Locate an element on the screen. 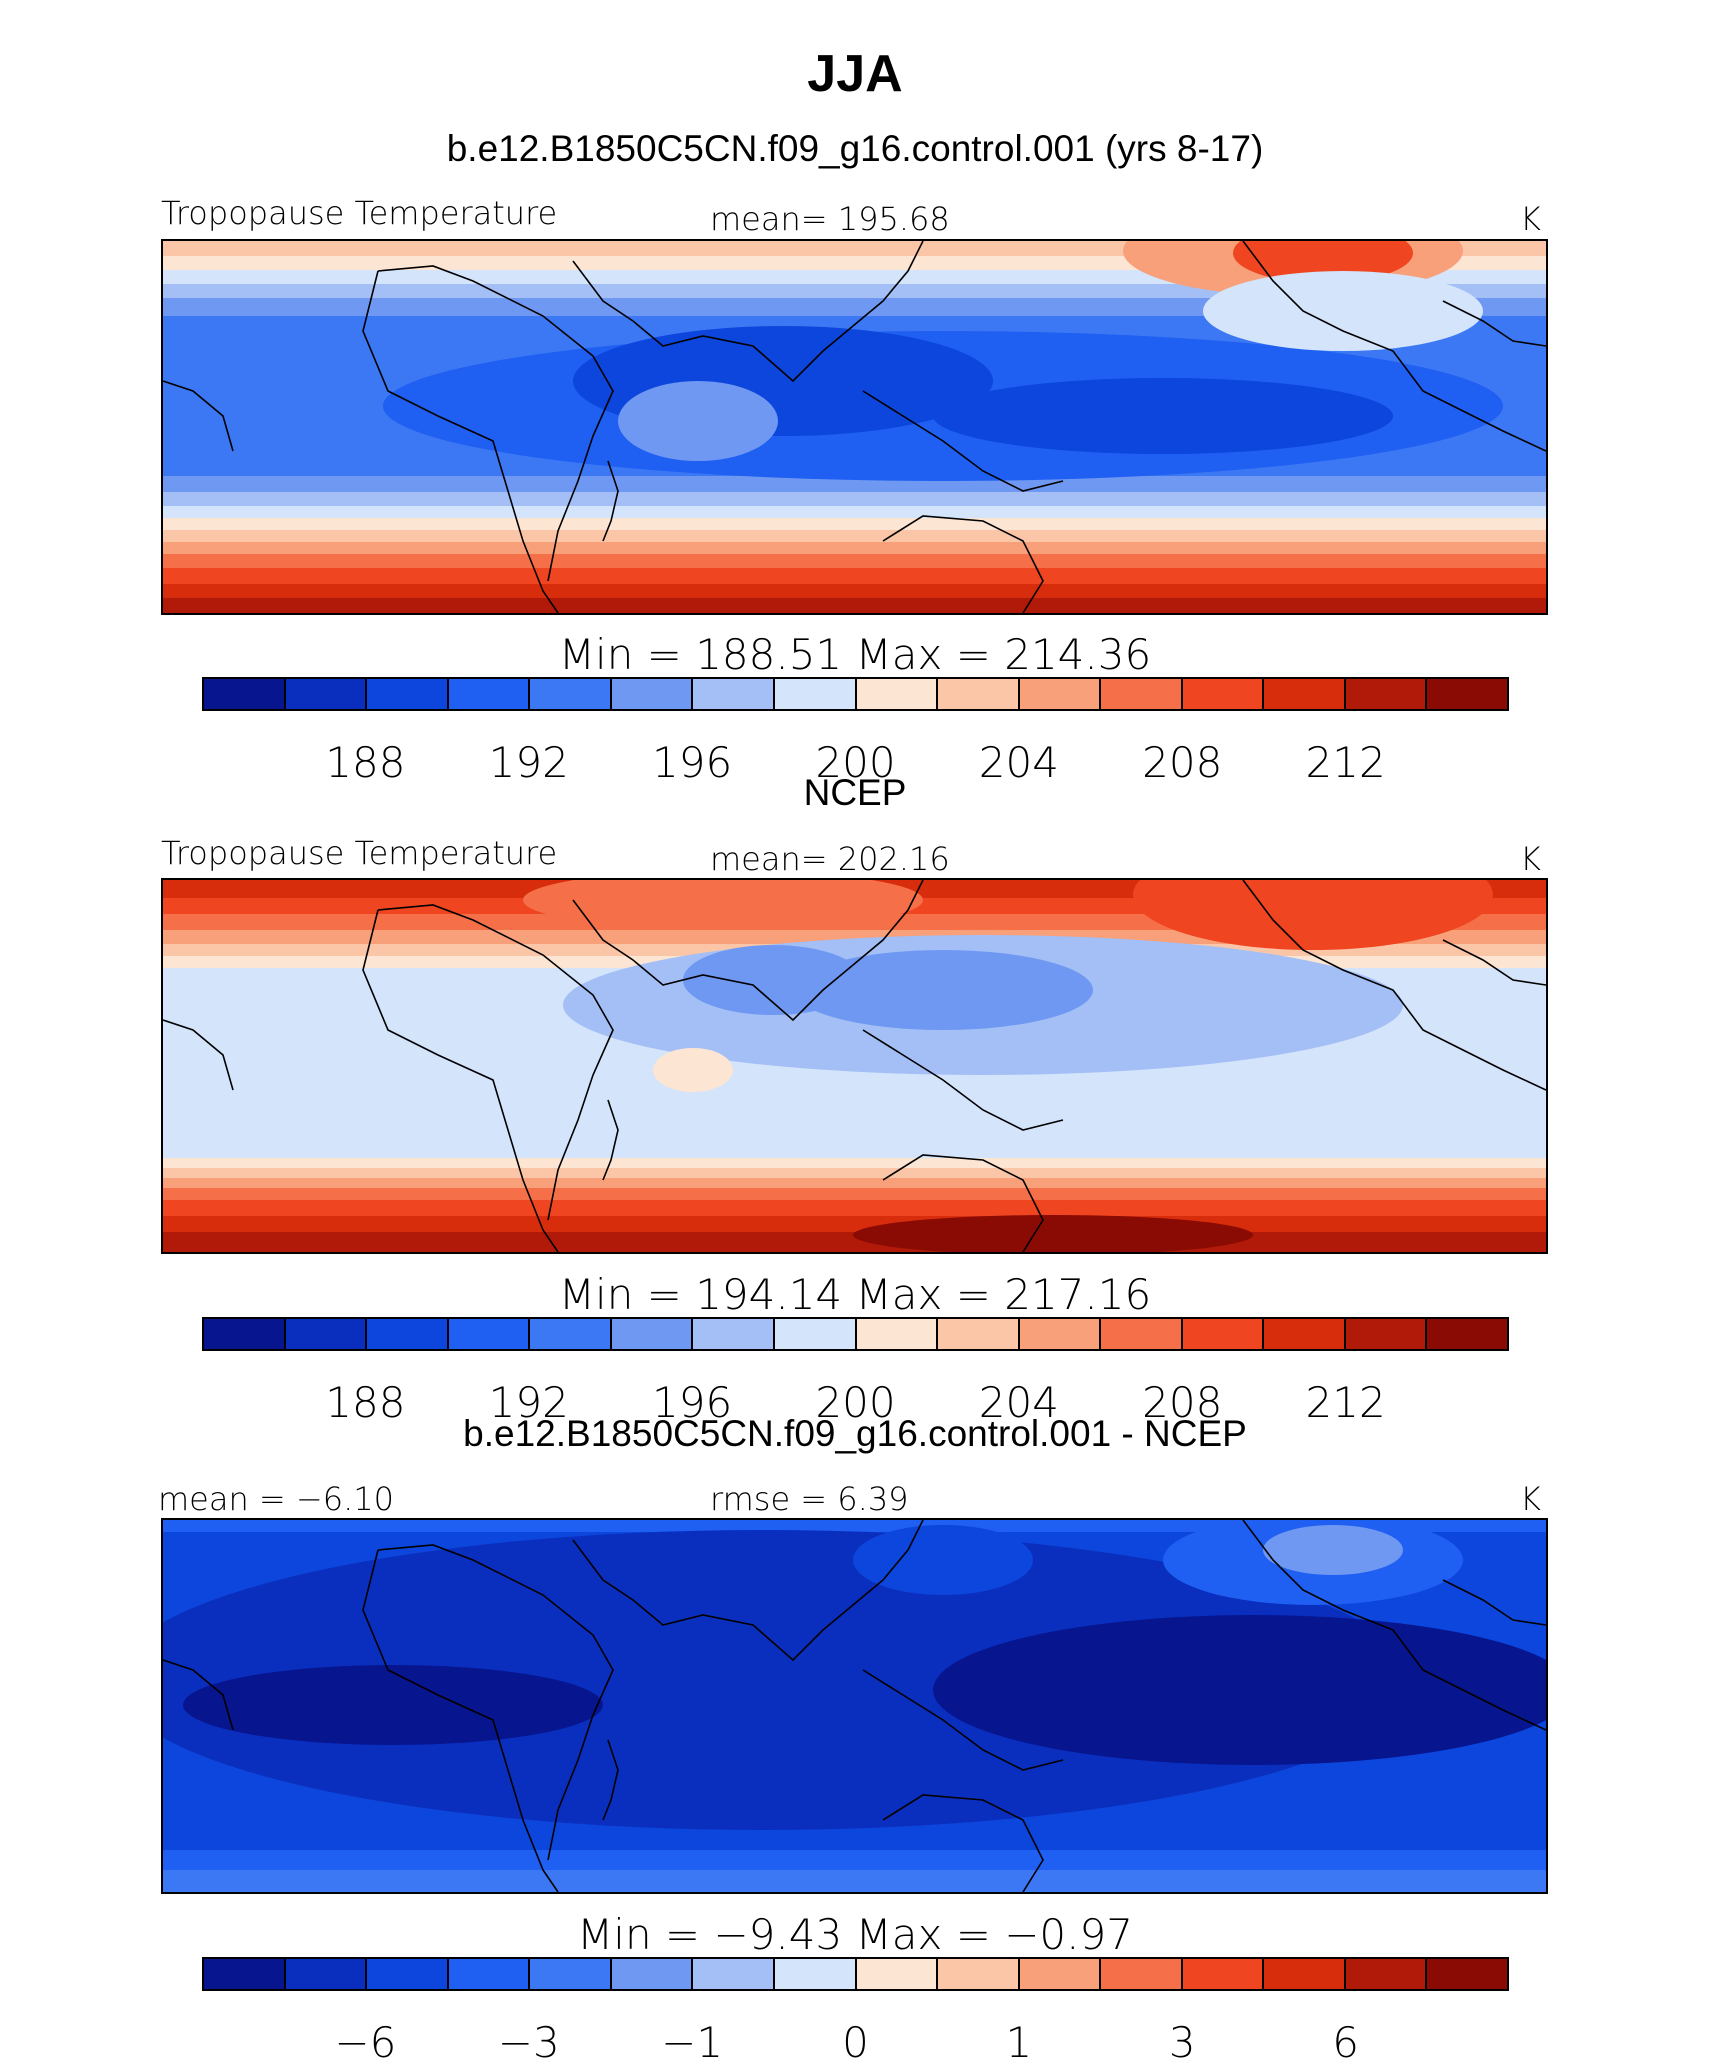  panel-1-colorbar is located at coordinates (855, 694).